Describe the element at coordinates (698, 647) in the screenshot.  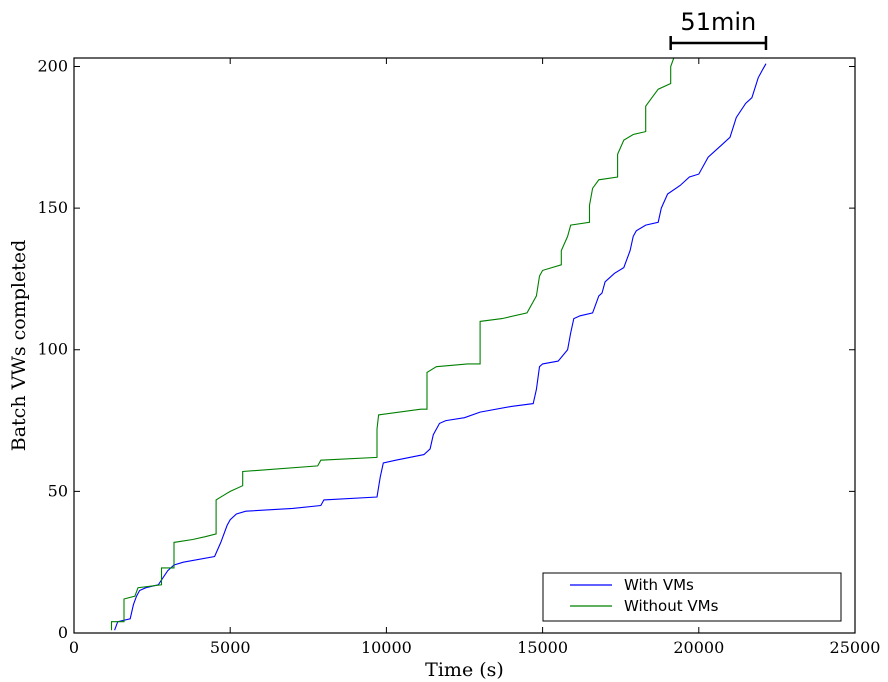
I see `x-tick-label: 20000` at that location.